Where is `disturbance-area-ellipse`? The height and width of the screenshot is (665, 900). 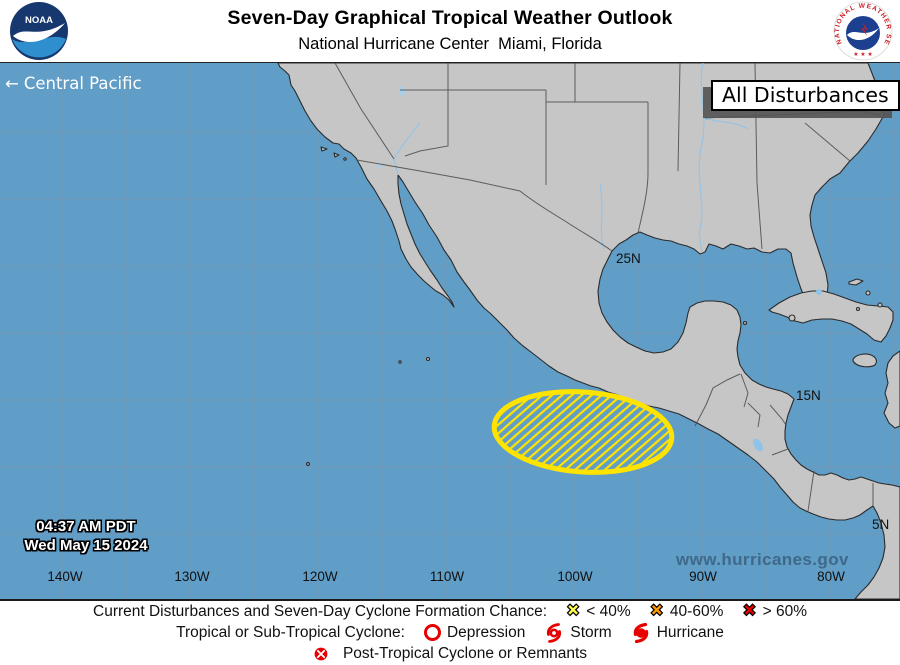
disturbance-area-ellipse is located at coordinates (583, 432).